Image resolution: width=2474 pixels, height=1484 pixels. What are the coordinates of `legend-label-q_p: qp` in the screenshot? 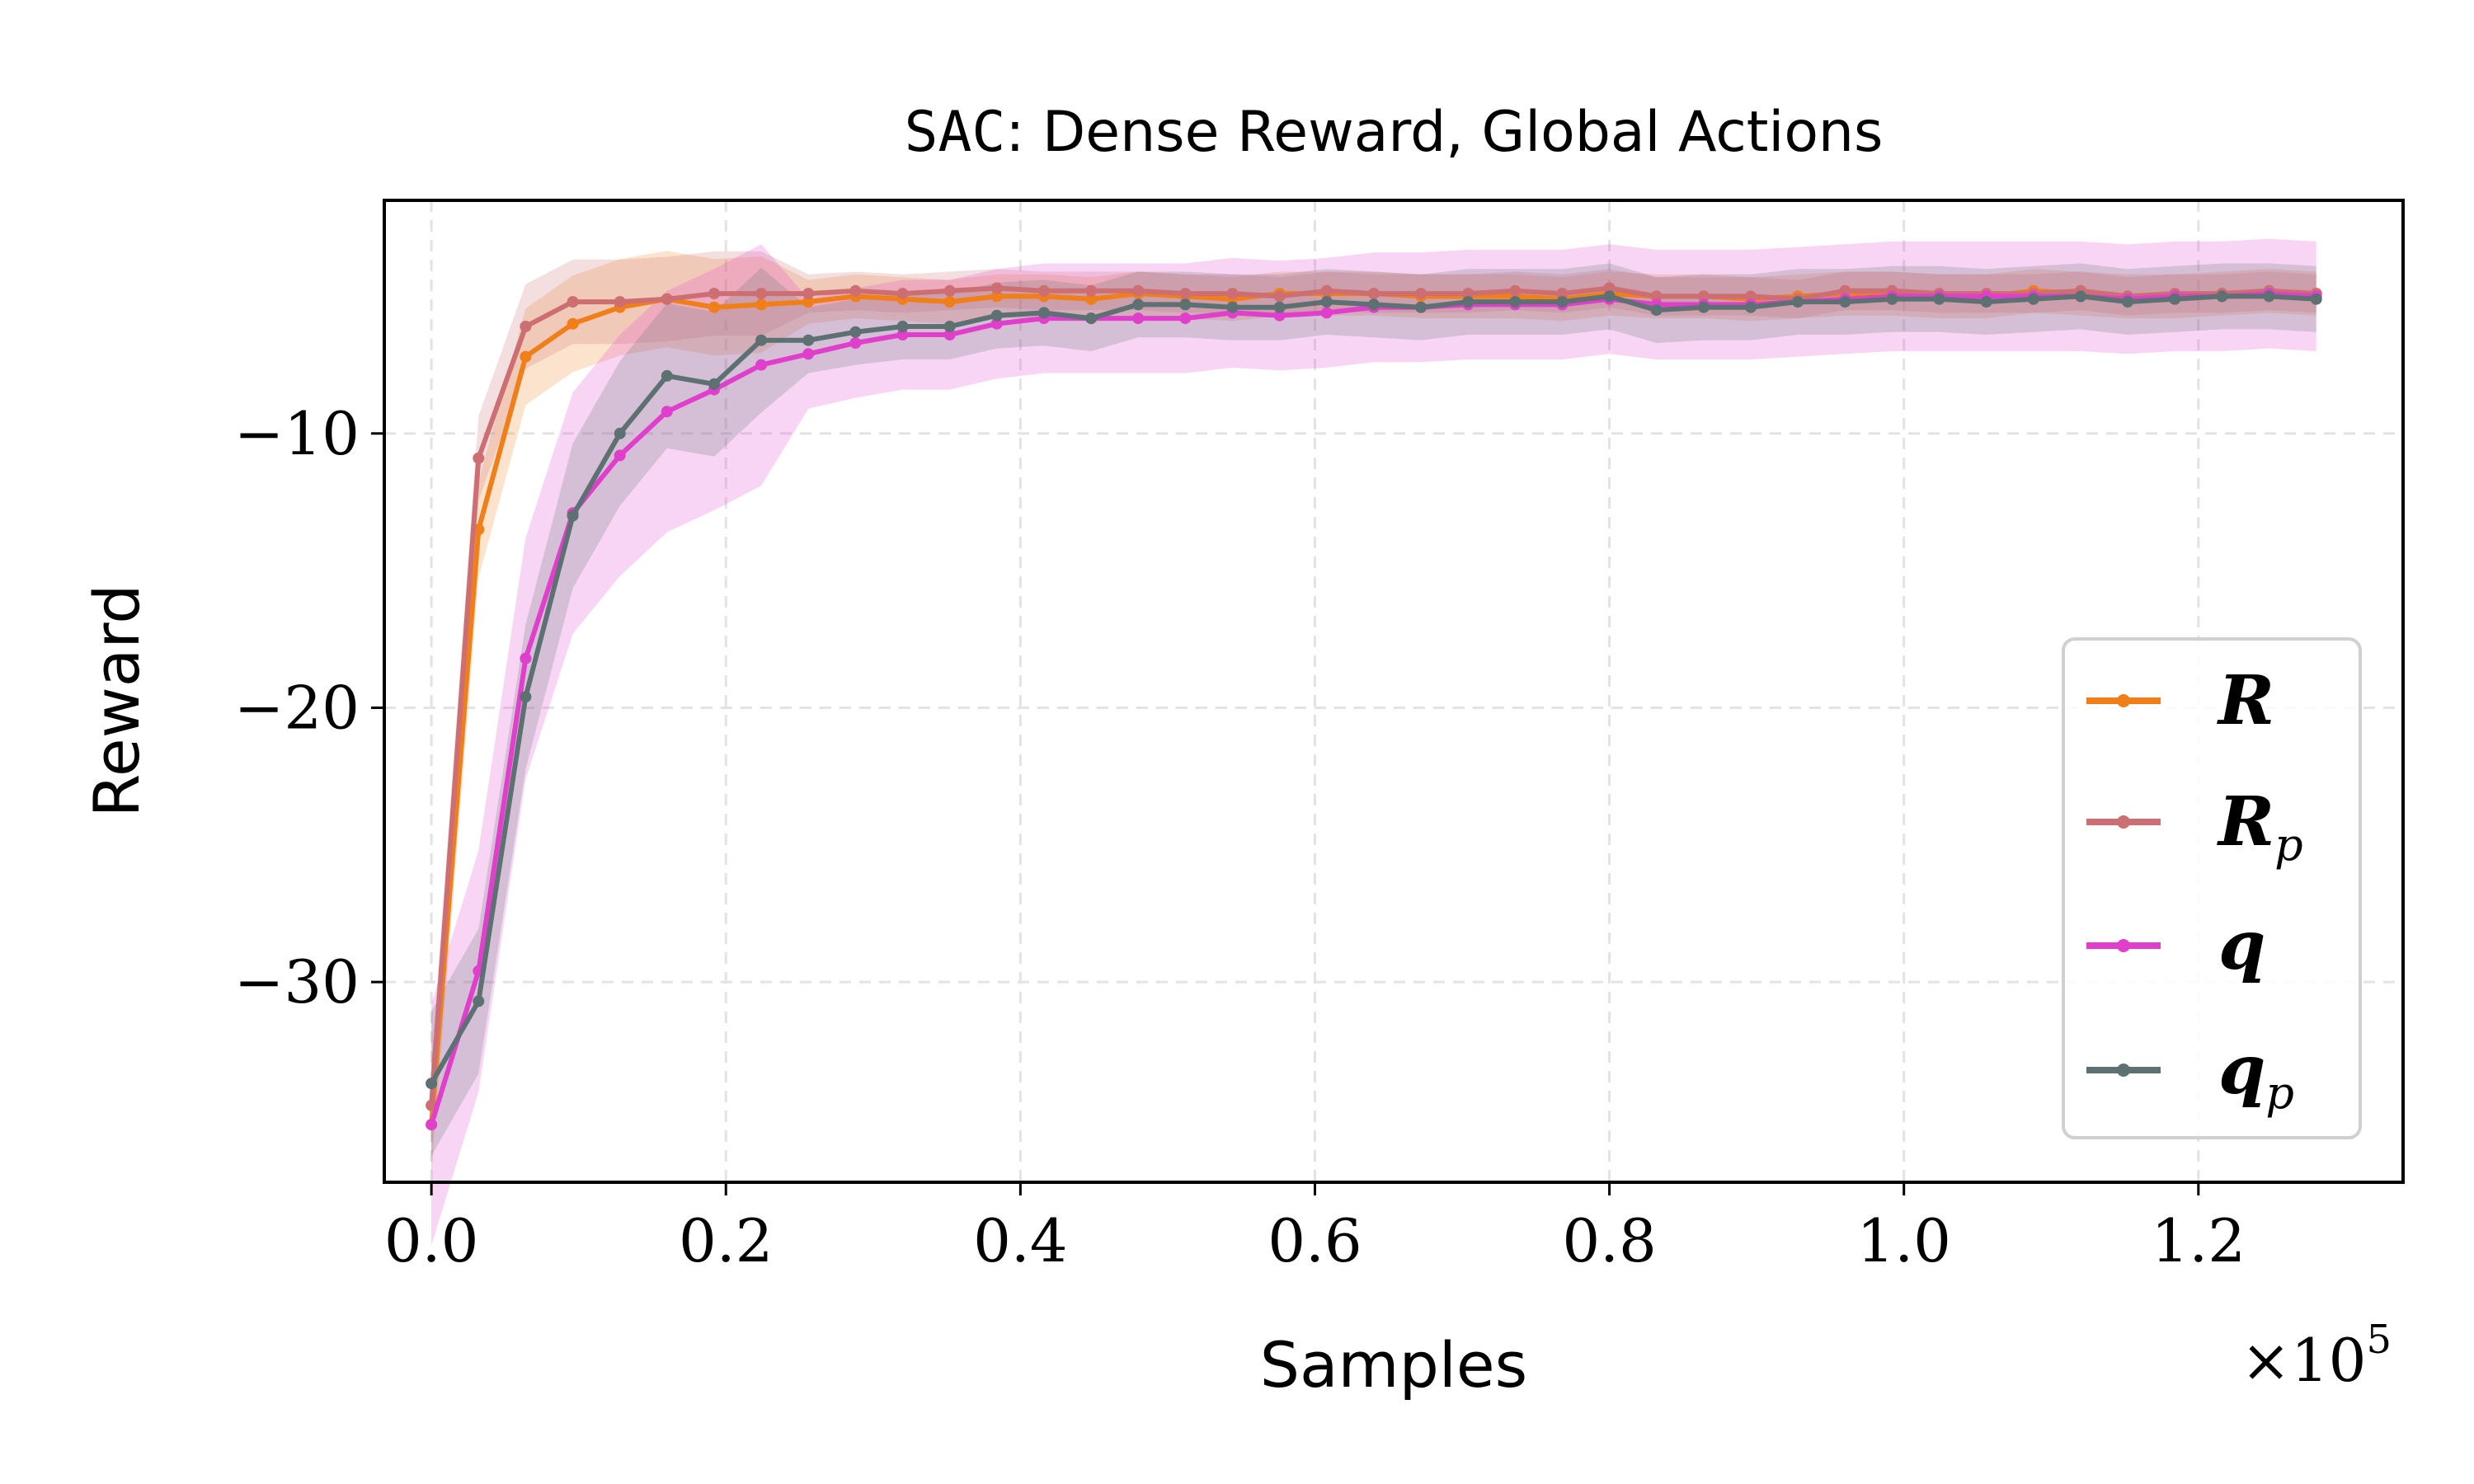 It's located at (2256, 1075).